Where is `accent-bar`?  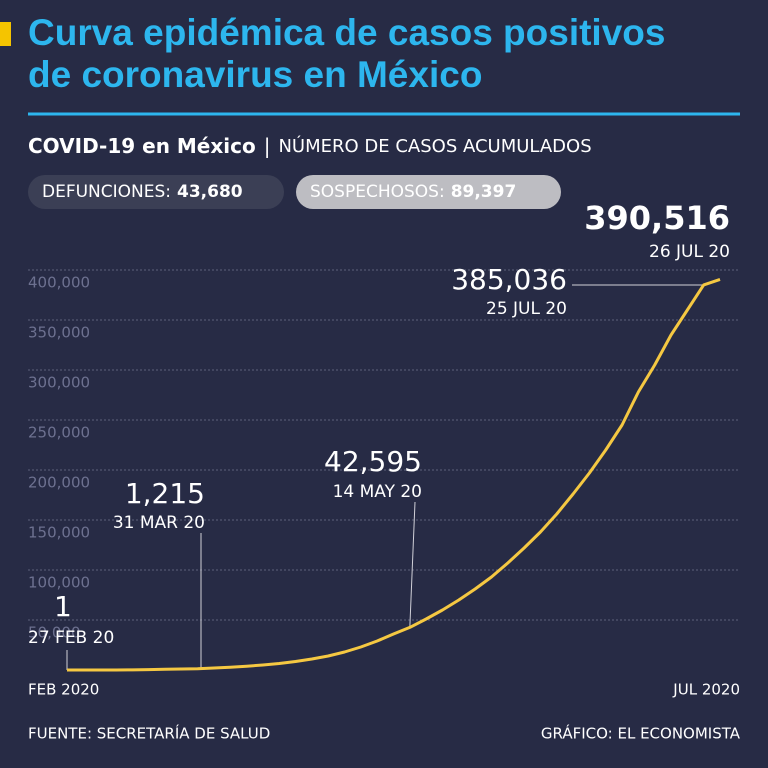 accent-bar is located at coordinates (5, 34).